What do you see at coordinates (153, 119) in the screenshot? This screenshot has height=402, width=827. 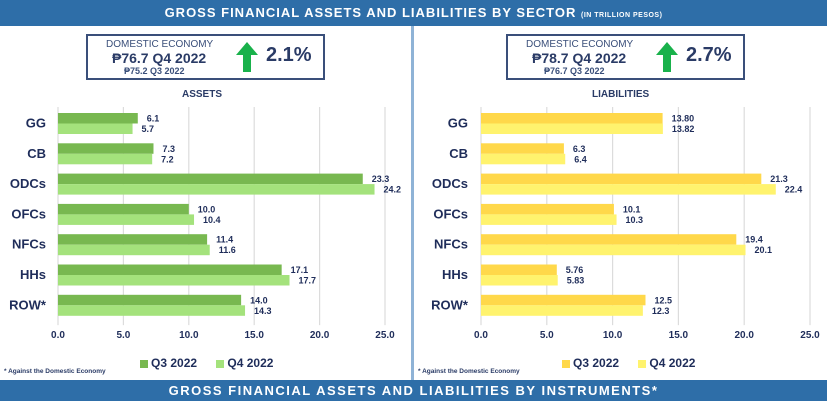 I see `data-label: 6.1` at bounding box center [153, 119].